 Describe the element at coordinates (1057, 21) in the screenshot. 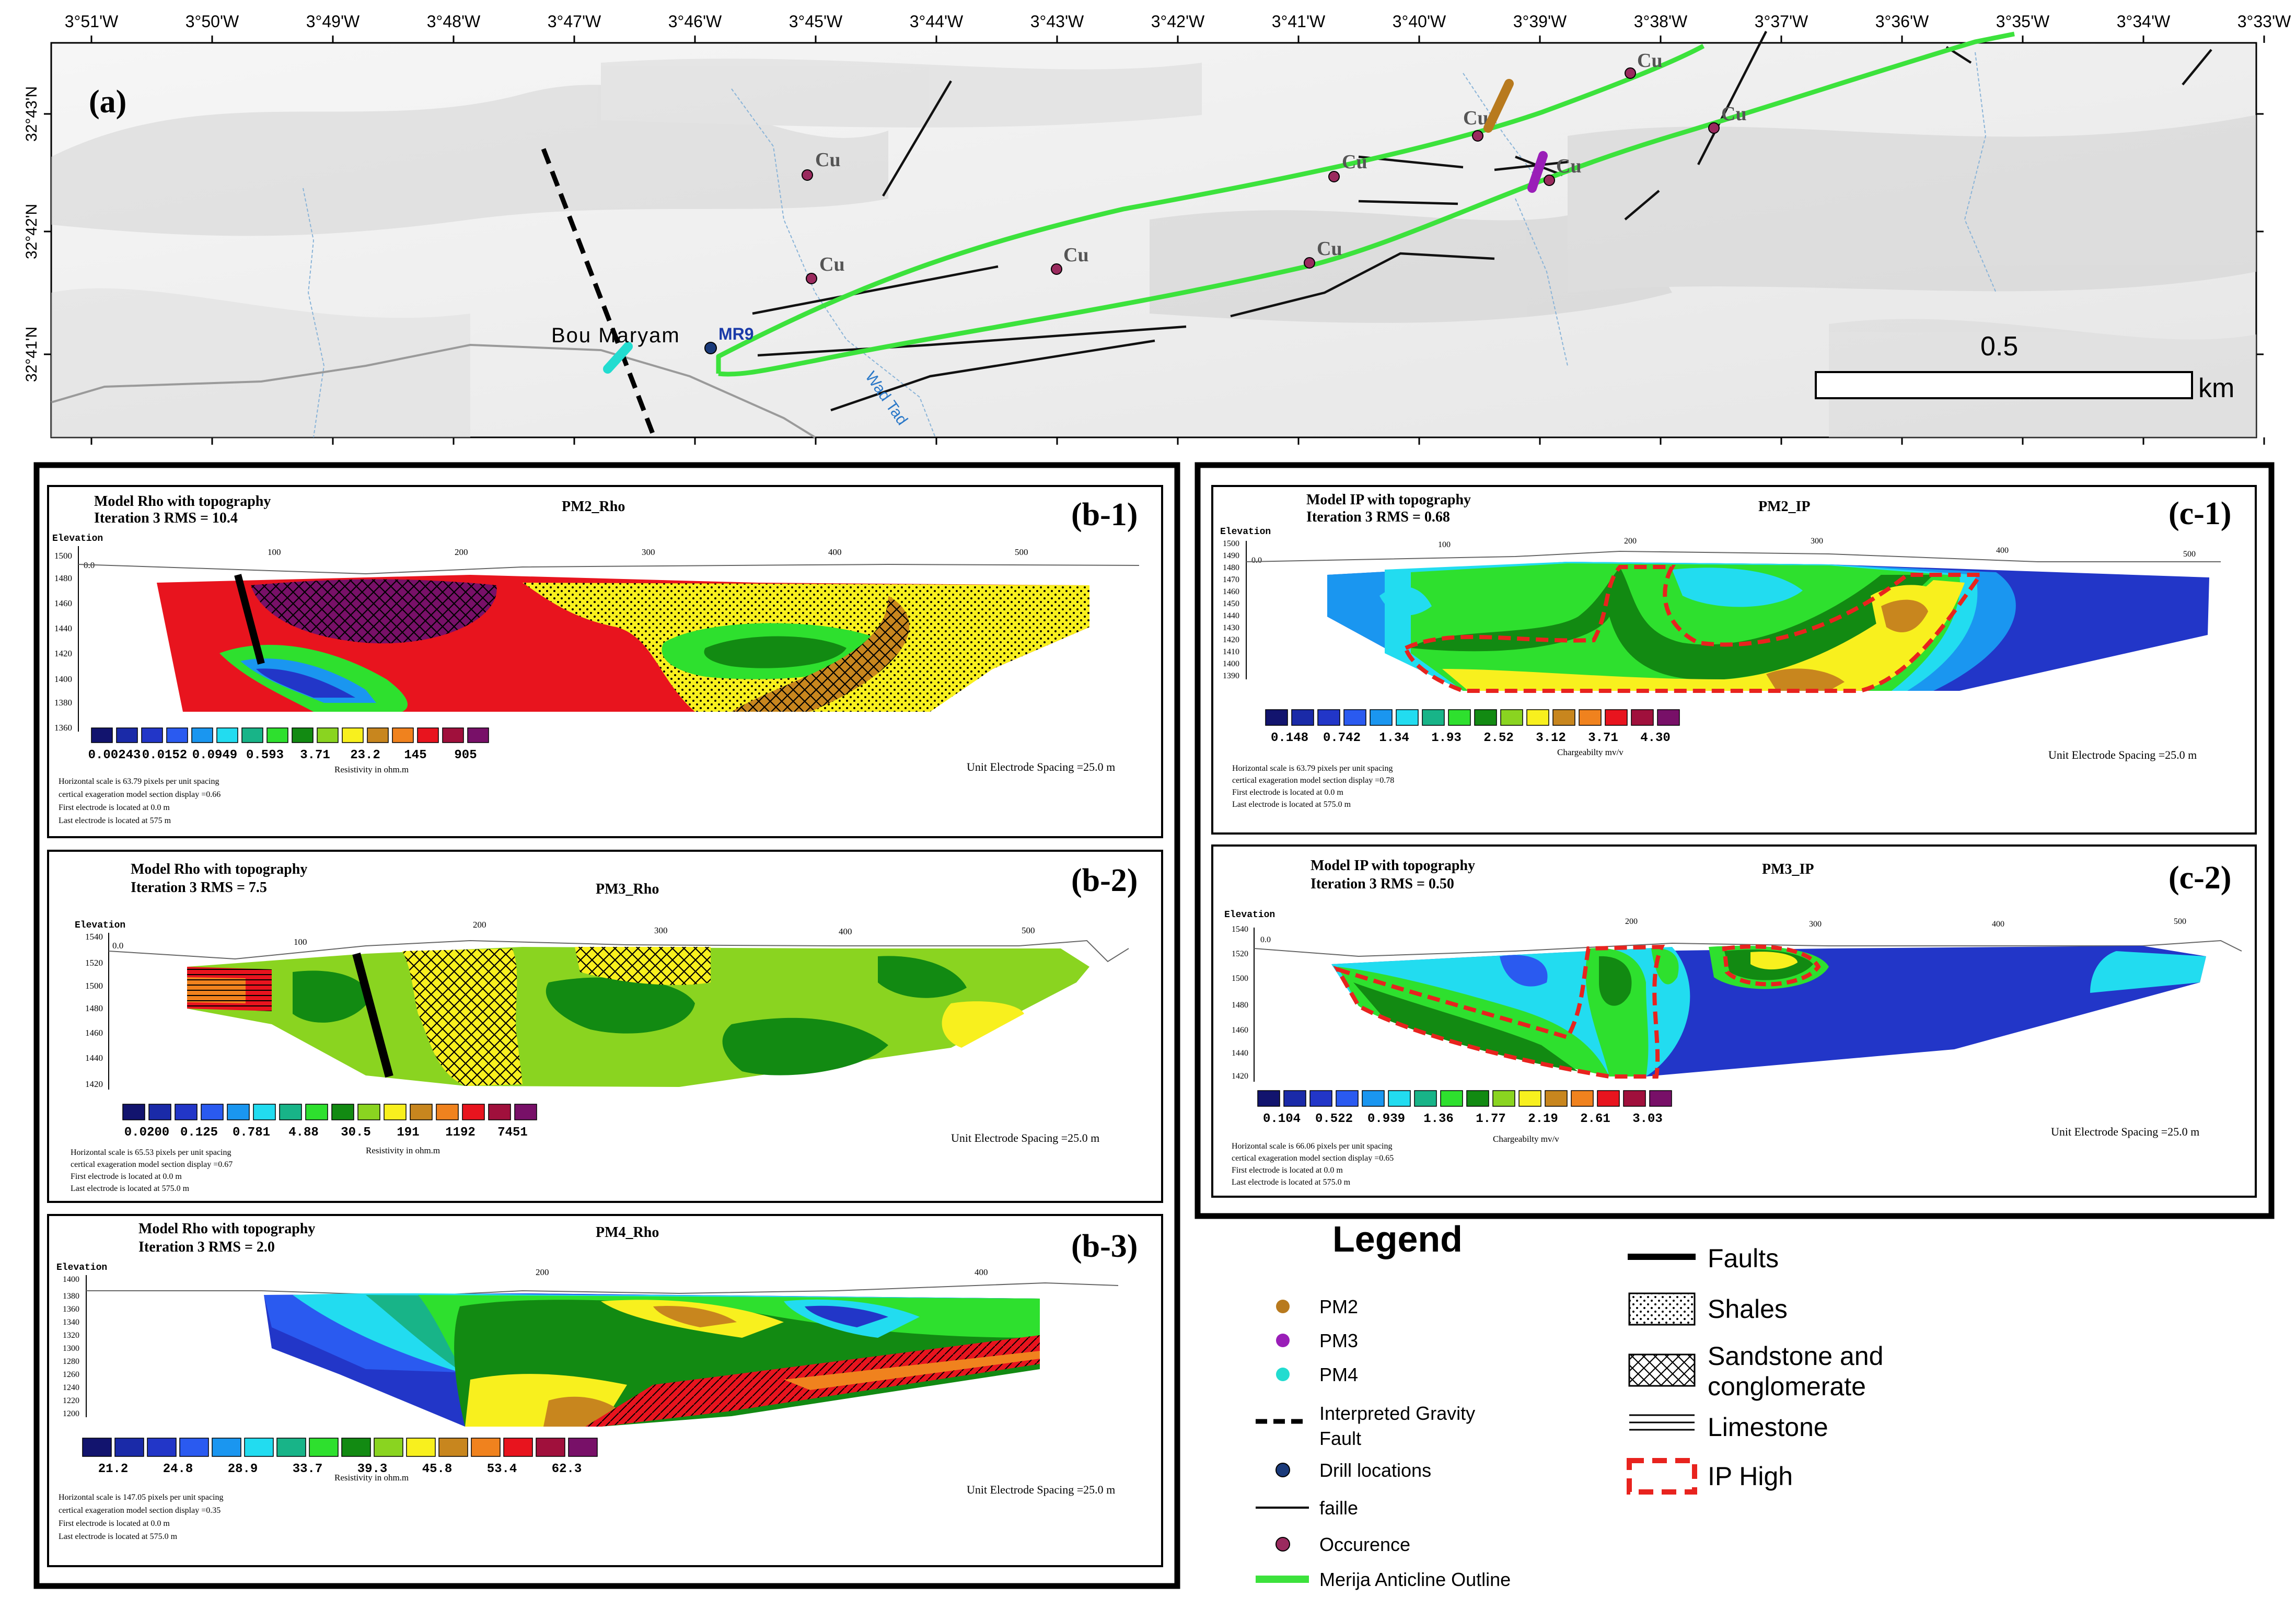

I see `lon-tick-label: 3°43'W` at that location.